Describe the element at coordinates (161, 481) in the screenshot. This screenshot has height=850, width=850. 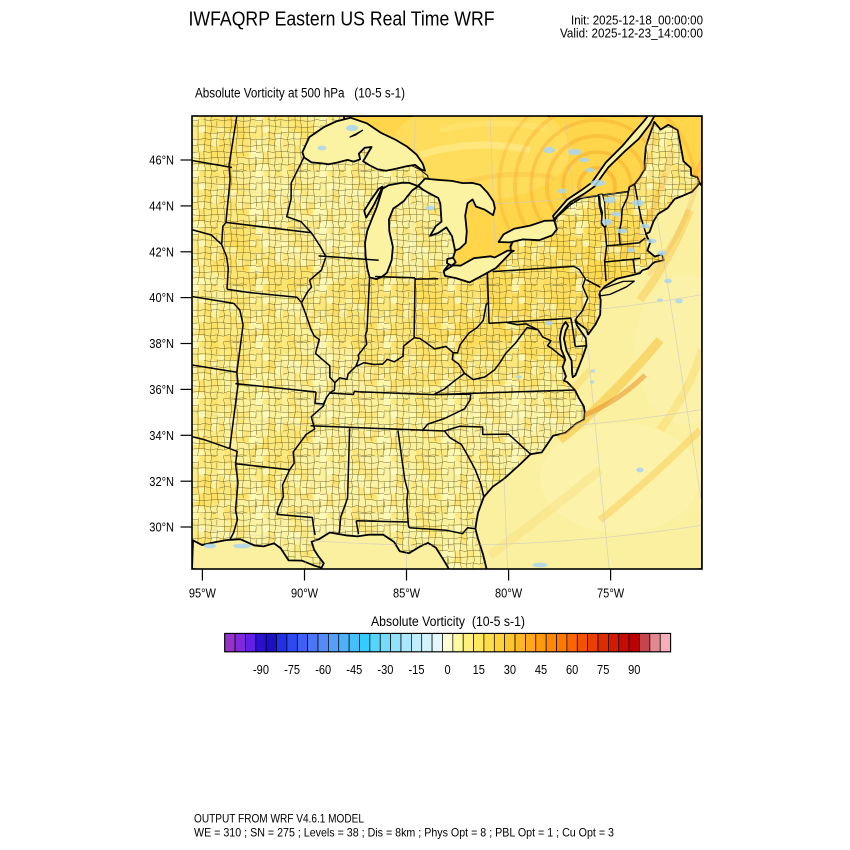
I see `svg-text: 32°N` at that location.